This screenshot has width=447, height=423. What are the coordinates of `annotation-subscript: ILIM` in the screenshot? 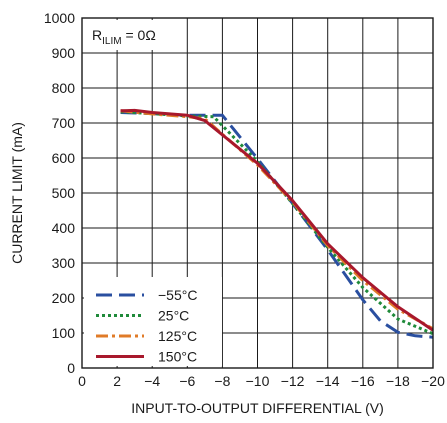 It's located at (111, 41).